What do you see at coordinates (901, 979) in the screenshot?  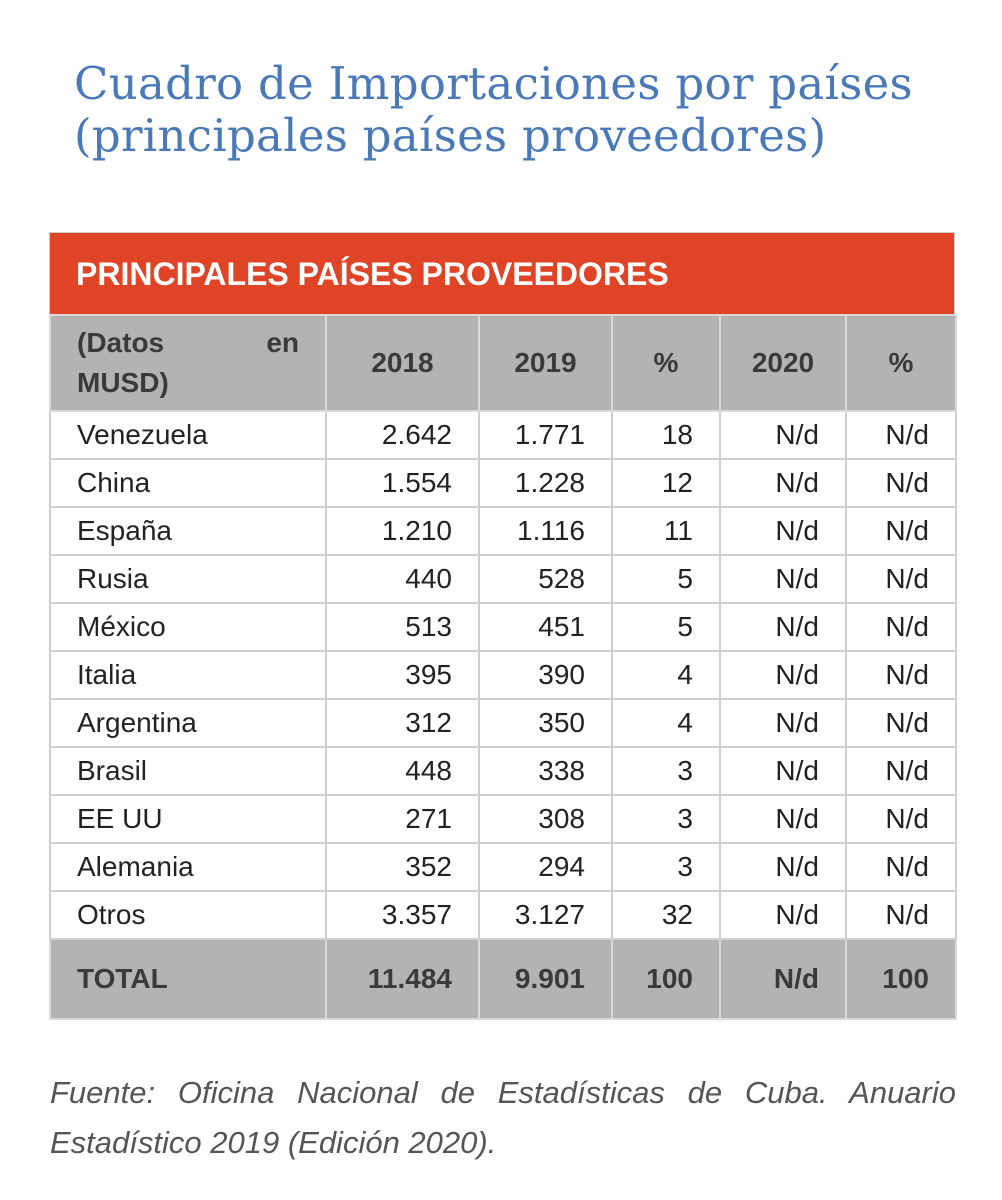 I see `total-percent-2020: 100` at bounding box center [901, 979].